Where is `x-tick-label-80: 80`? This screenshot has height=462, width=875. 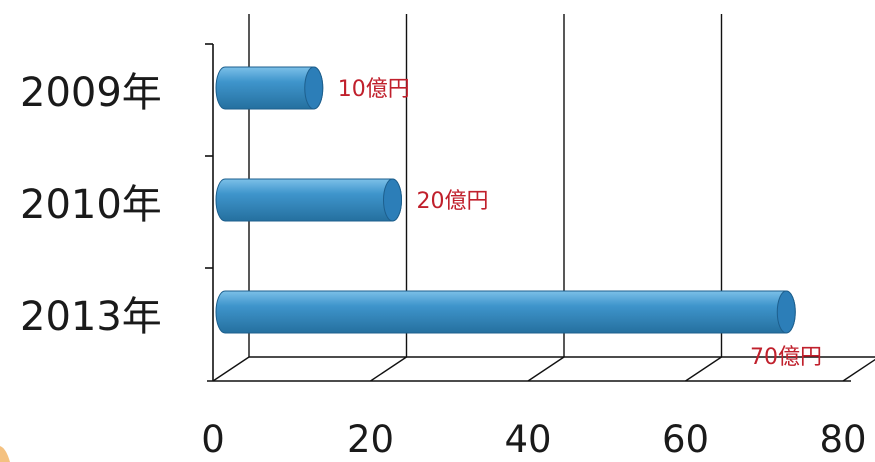 x-tick-label-80: 80 is located at coordinates (842, 439).